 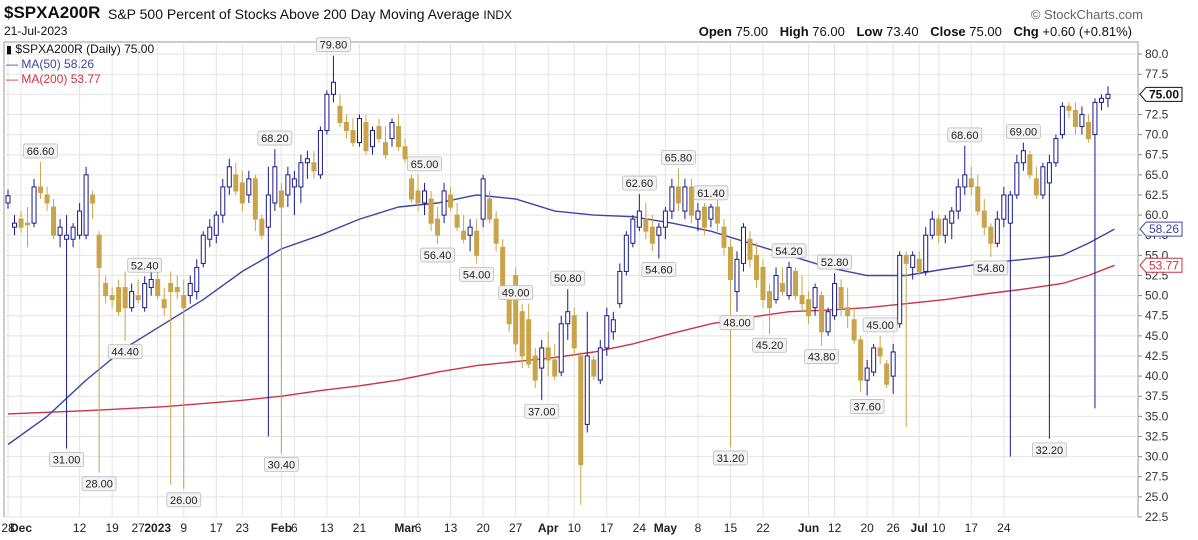 I want to click on y-tick-label: 47.5, so click(x=1157, y=316).